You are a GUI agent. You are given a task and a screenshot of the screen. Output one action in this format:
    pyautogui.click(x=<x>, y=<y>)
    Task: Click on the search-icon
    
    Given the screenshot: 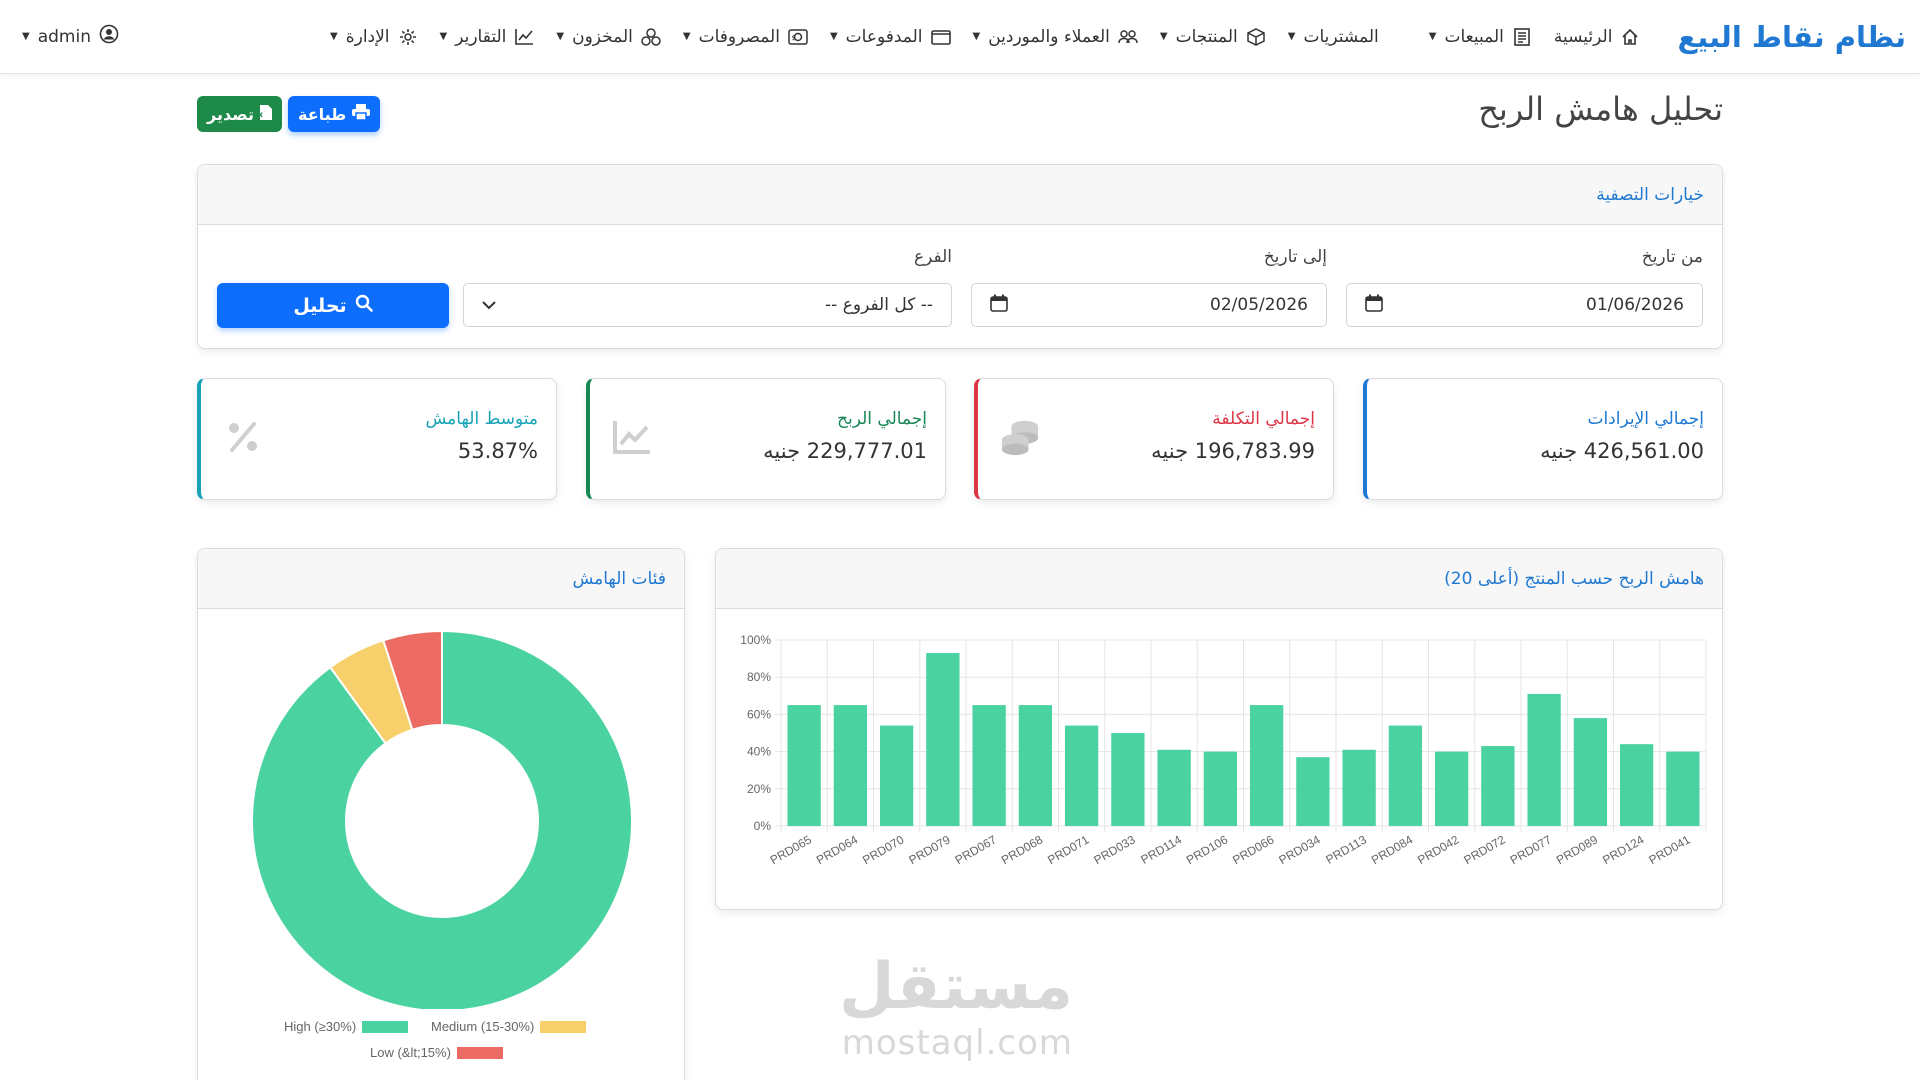 What is the action you would take?
    pyautogui.click(x=364, y=305)
    